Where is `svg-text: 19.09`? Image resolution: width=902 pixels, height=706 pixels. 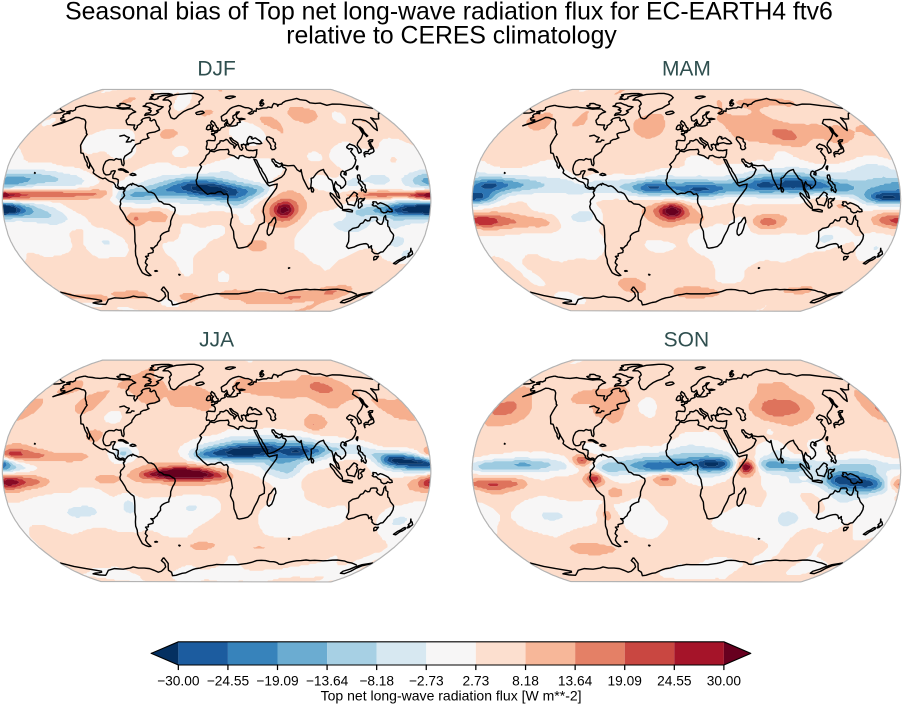
svg-text: 19.09 is located at coordinates (625, 681).